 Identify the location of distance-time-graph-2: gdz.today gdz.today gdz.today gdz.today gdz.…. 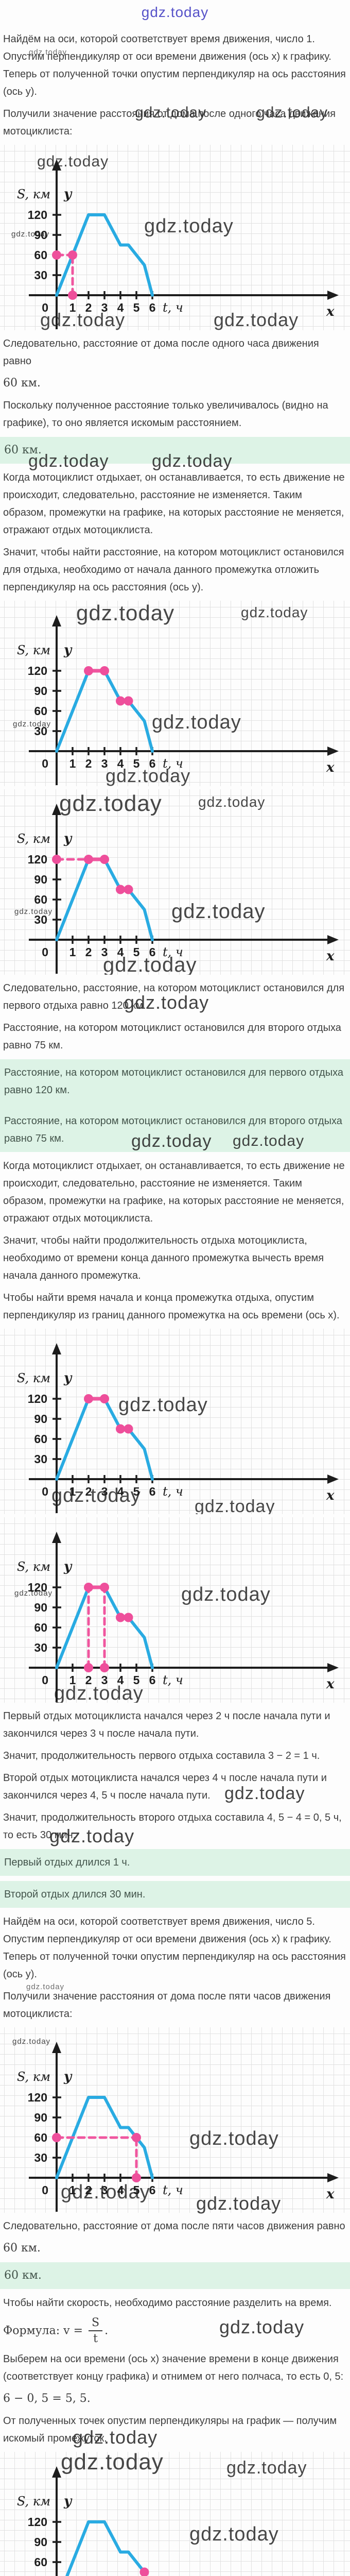
(175, 693).